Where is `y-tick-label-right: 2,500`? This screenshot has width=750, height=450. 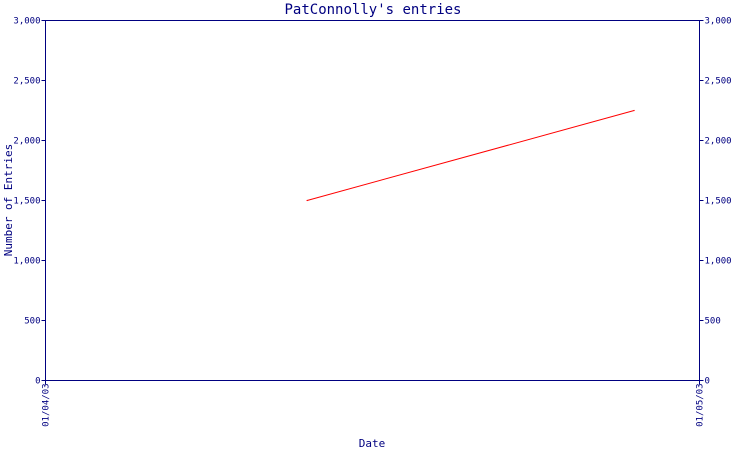
y-tick-label-right: 2,500 is located at coordinates (718, 82).